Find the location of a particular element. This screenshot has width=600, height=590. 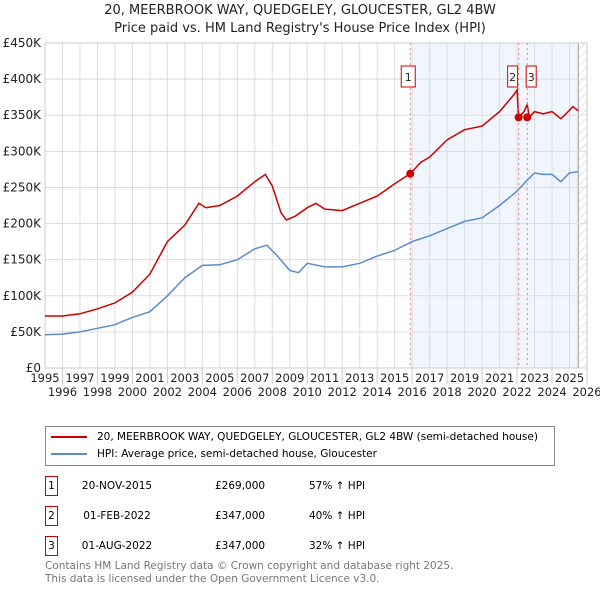

x-tick-label: 2023 is located at coordinates (534, 378).